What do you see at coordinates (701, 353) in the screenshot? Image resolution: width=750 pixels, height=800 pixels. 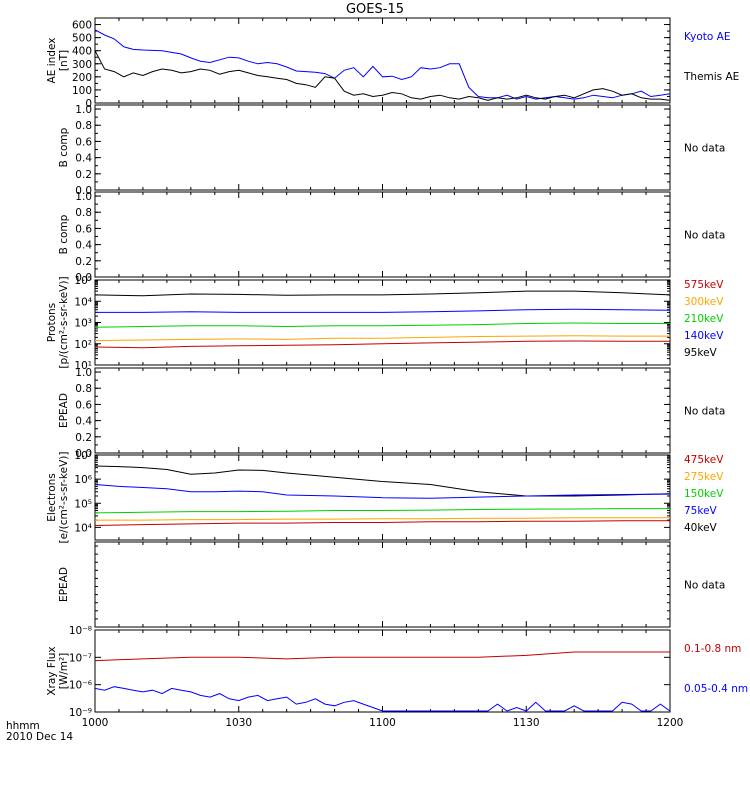 I see `legend-entry: 95keV` at bounding box center [701, 353].